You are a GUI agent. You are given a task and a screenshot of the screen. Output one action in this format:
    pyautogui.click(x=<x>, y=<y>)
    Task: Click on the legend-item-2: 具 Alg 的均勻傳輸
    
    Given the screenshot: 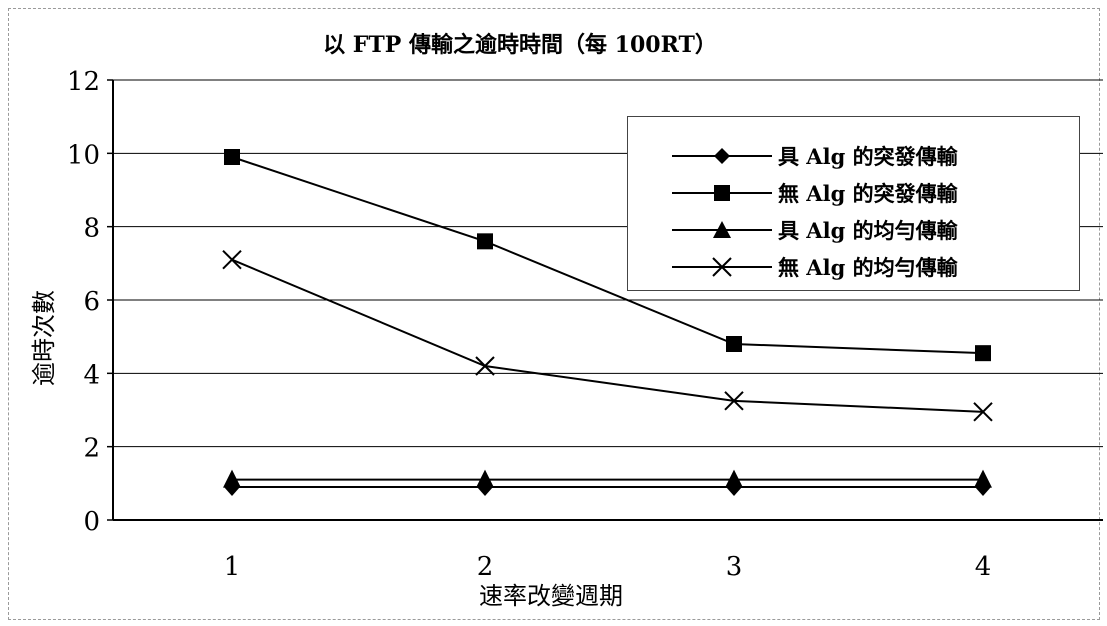 What is the action you would take?
    pyautogui.click(x=853, y=230)
    